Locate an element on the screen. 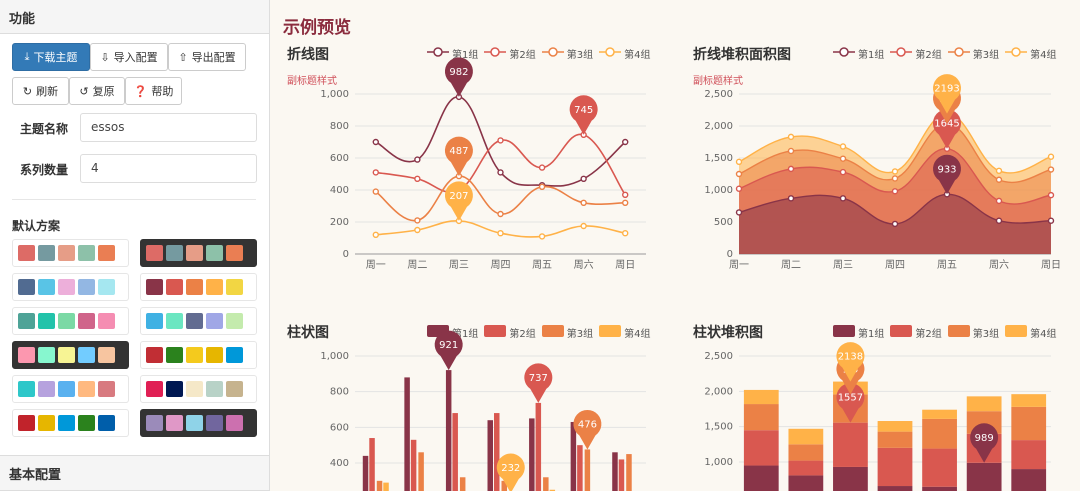 This screenshot has width=1080, height=491. legend-label: 第4组 is located at coordinates (1043, 334).